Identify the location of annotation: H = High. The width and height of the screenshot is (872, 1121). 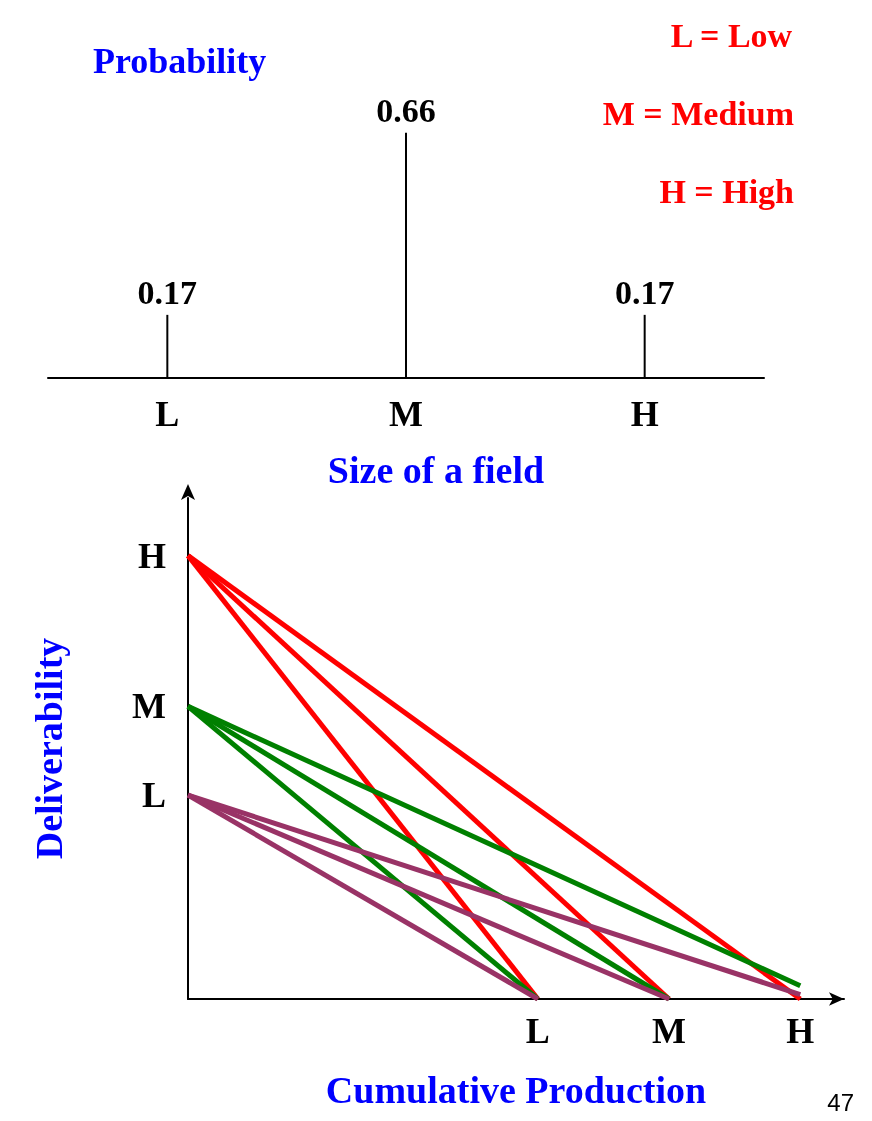
(727, 191).